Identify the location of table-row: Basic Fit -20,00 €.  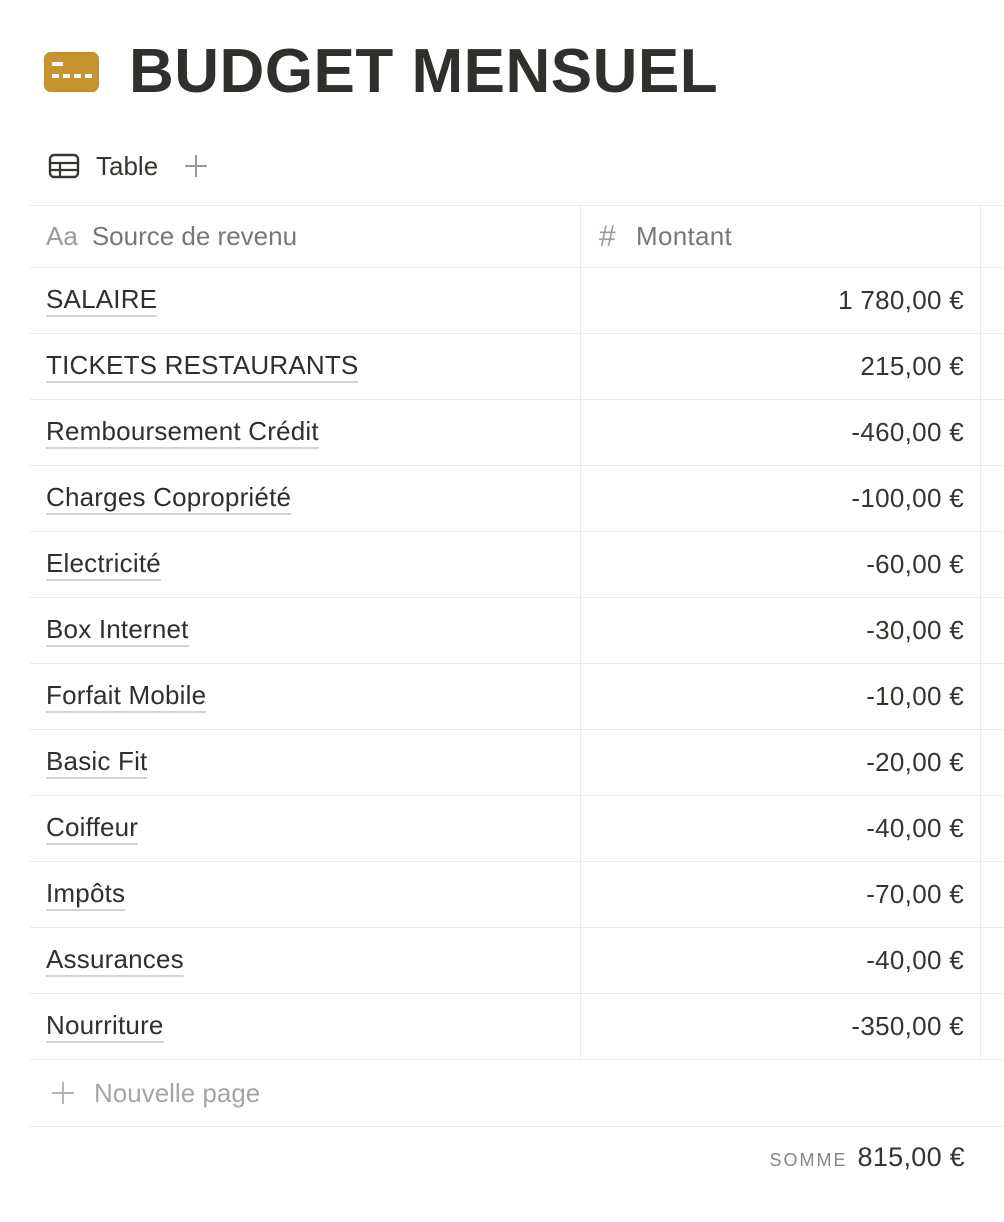
(517, 763).